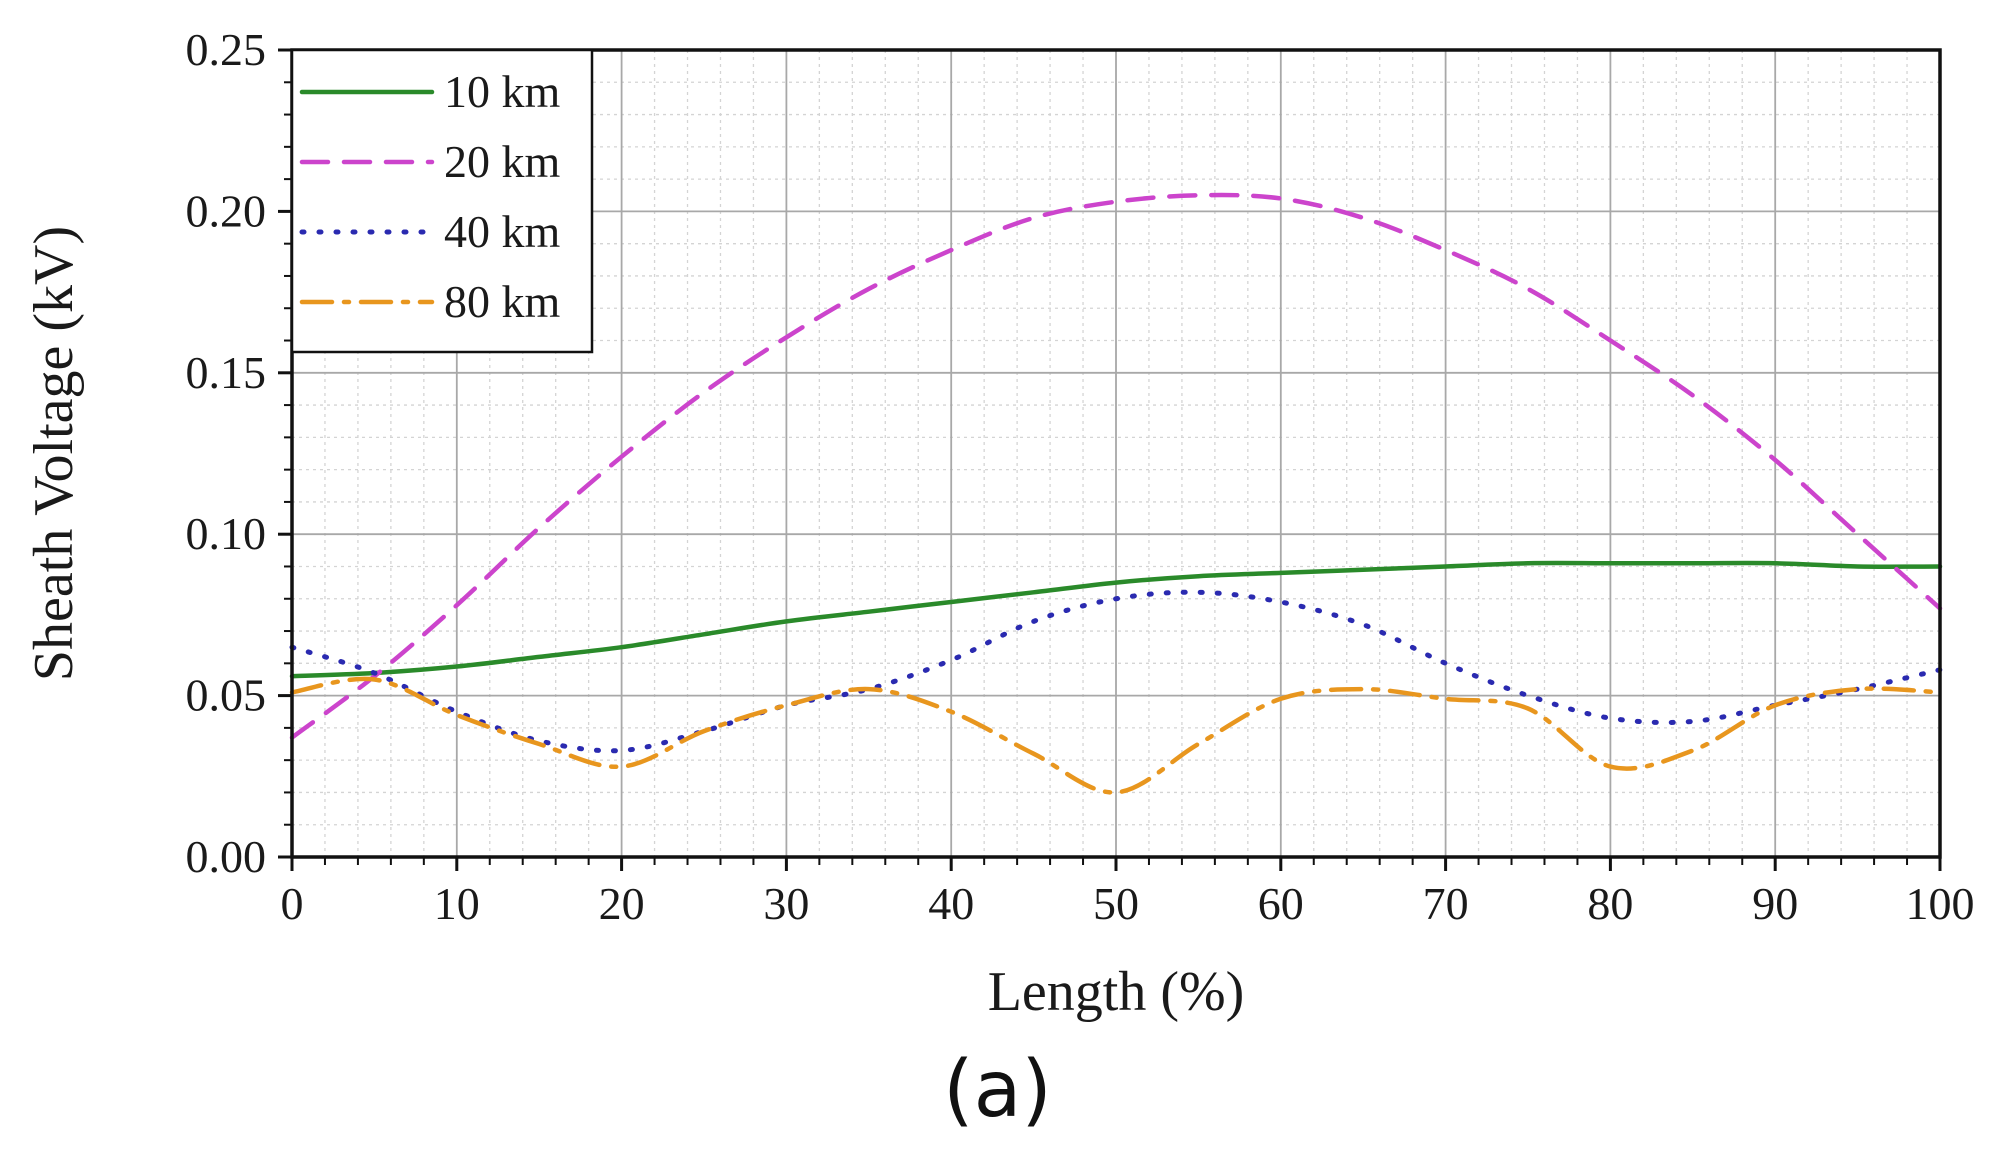 Image resolution: width=1995 pixels, height=1155 pixels. Describe the element at coordinates (1446, 903) in the screenshot. I see `x-tick-label: 70` at that location.